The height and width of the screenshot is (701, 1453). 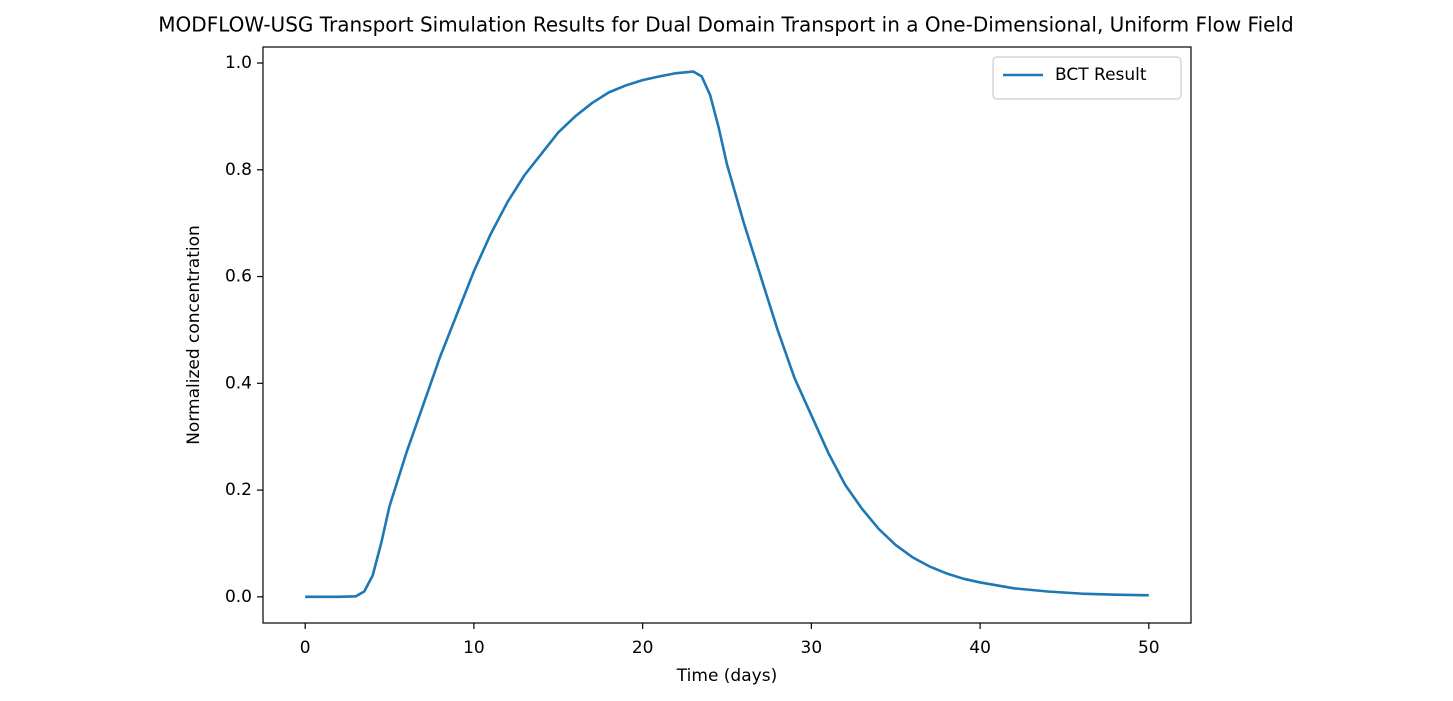 What do you see at coordinates (238, 277) in the screenshot?
I see `y-tick-label: 0.6` at bounding box center [238, 277].